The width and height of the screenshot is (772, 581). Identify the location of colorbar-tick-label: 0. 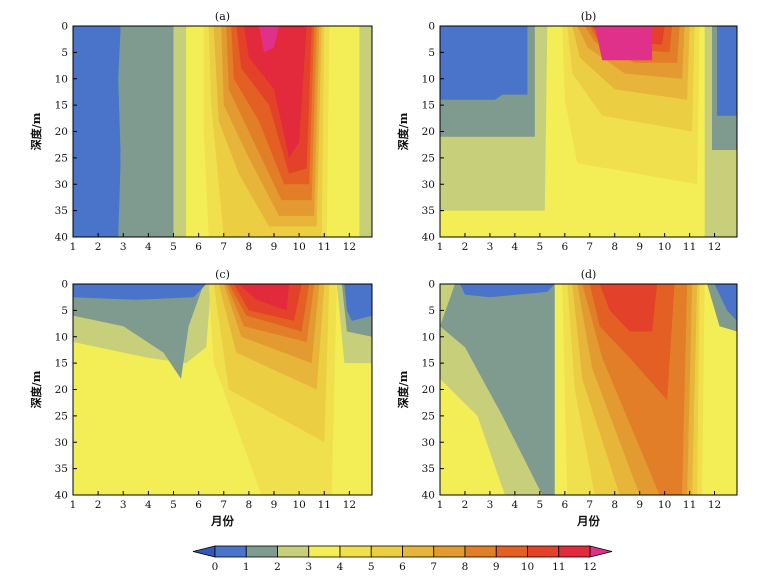
(215, 567).